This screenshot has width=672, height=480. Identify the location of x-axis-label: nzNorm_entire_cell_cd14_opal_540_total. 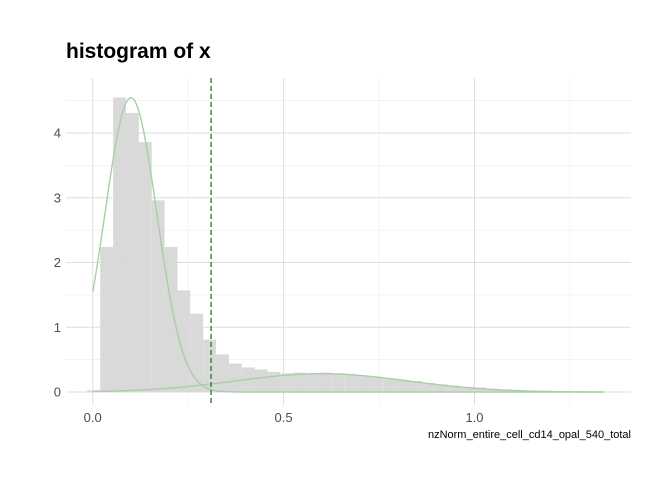
(529, 435).